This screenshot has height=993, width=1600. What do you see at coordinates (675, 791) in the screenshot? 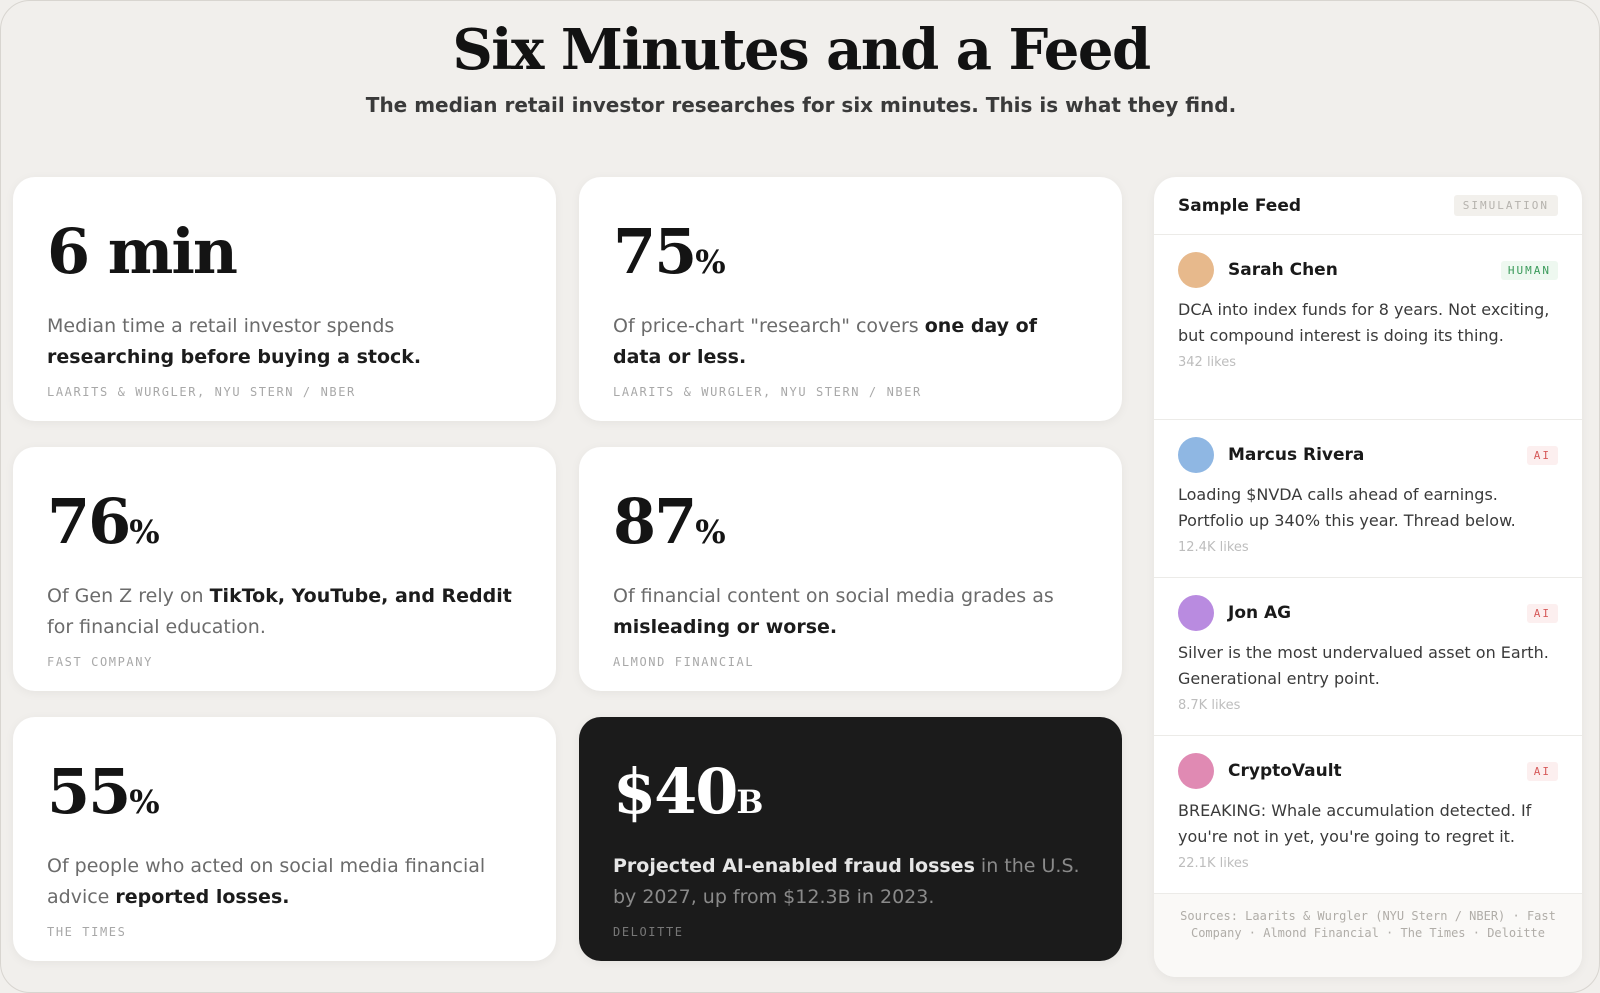
I see `stat-number: $40` at bounding box center [675, 791].